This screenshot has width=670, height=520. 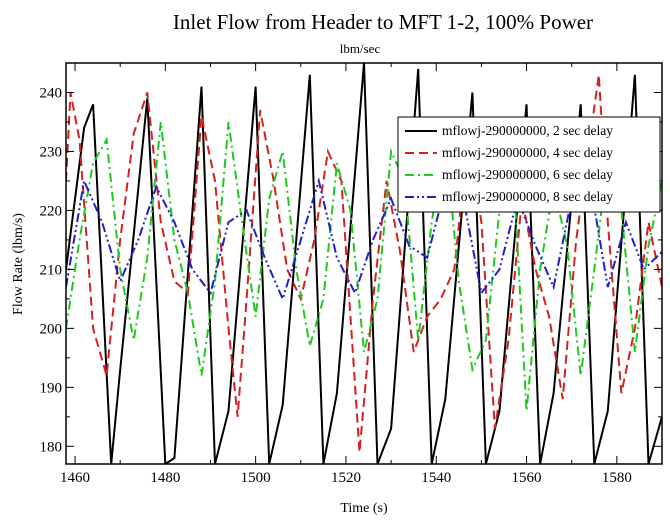 I want to click on x-tick-label: 1460, so click(x=75, y=478).